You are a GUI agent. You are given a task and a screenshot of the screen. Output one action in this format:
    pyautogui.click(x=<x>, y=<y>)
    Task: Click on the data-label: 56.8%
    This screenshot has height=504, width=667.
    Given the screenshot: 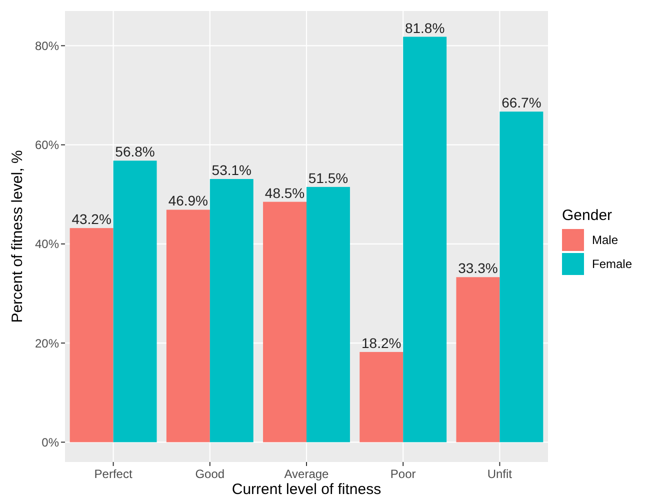 What is the action you would take?
    pyautogui.click(x=135, y=152)
    